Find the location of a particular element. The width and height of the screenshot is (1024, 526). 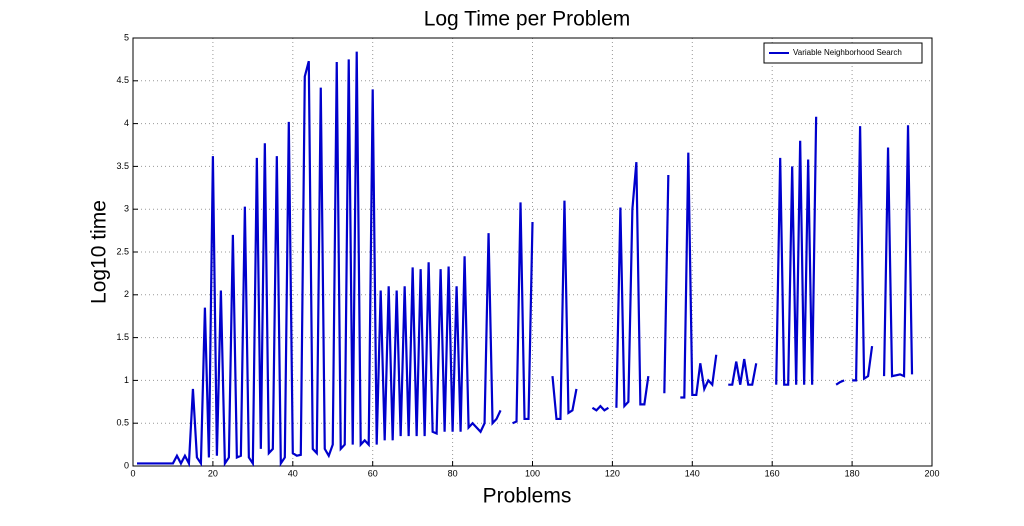

y-tick-label: 3 is located at coordinates (126, 209).